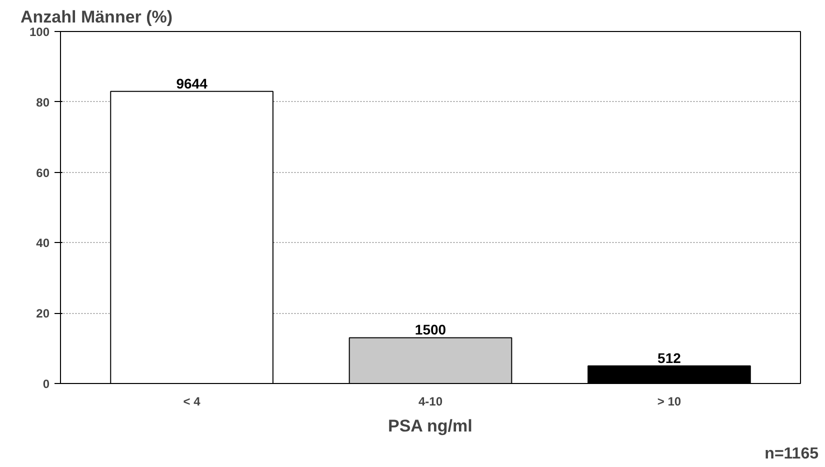 The height and width of the screenshot is (467, 825). Describe the element at coordinates (96, 17) in the screenshot. I see `chart-title: Anzahl Männer (%)` at that location.